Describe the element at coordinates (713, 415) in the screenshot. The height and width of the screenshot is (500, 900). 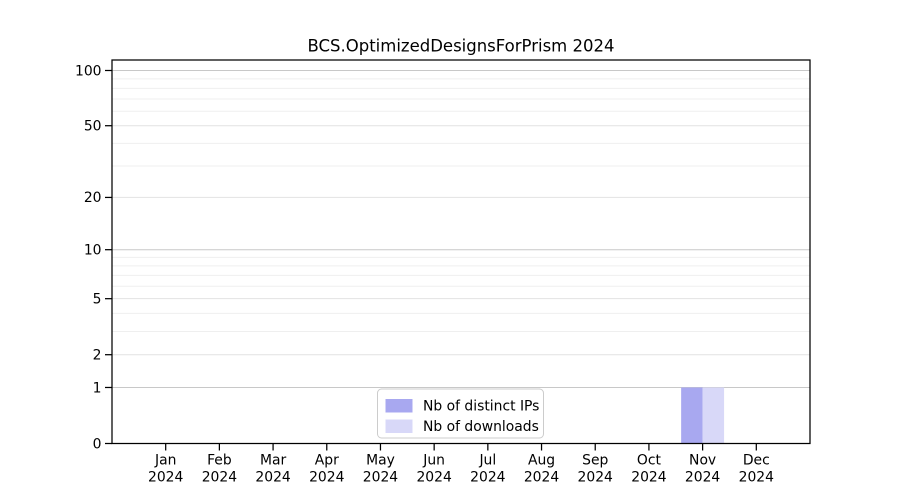
I see `bar-nb-of-downloads-nov-2024` at that location.